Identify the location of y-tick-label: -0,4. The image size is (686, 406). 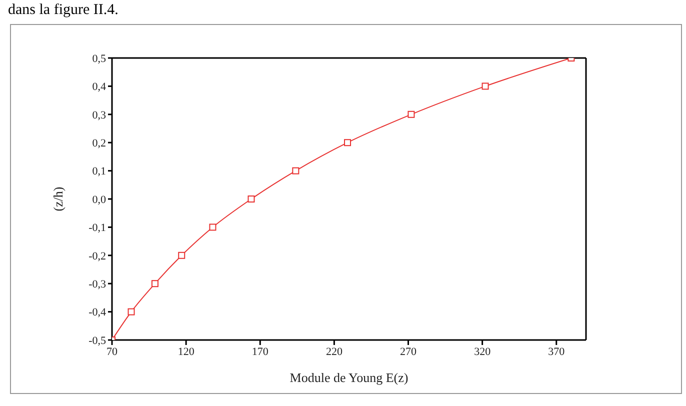
(97, 312).